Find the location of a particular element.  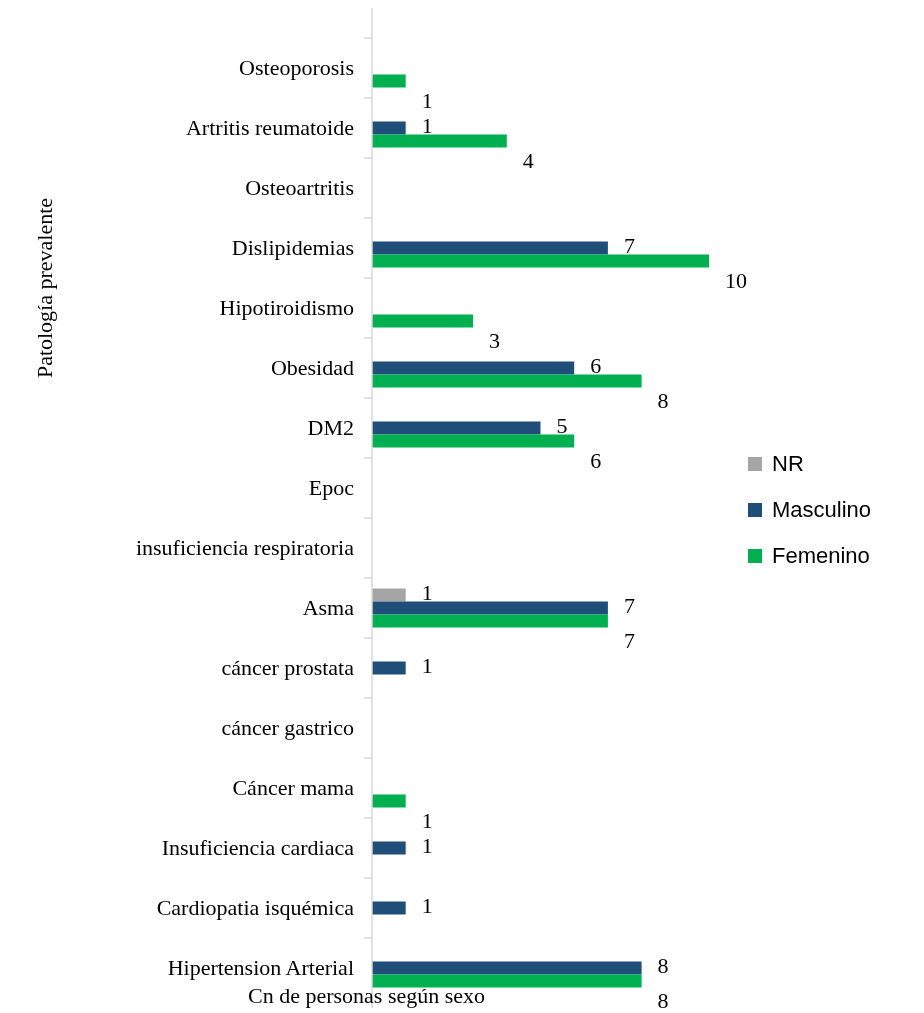

legend-label: NR is located at coordinates (788, 463).